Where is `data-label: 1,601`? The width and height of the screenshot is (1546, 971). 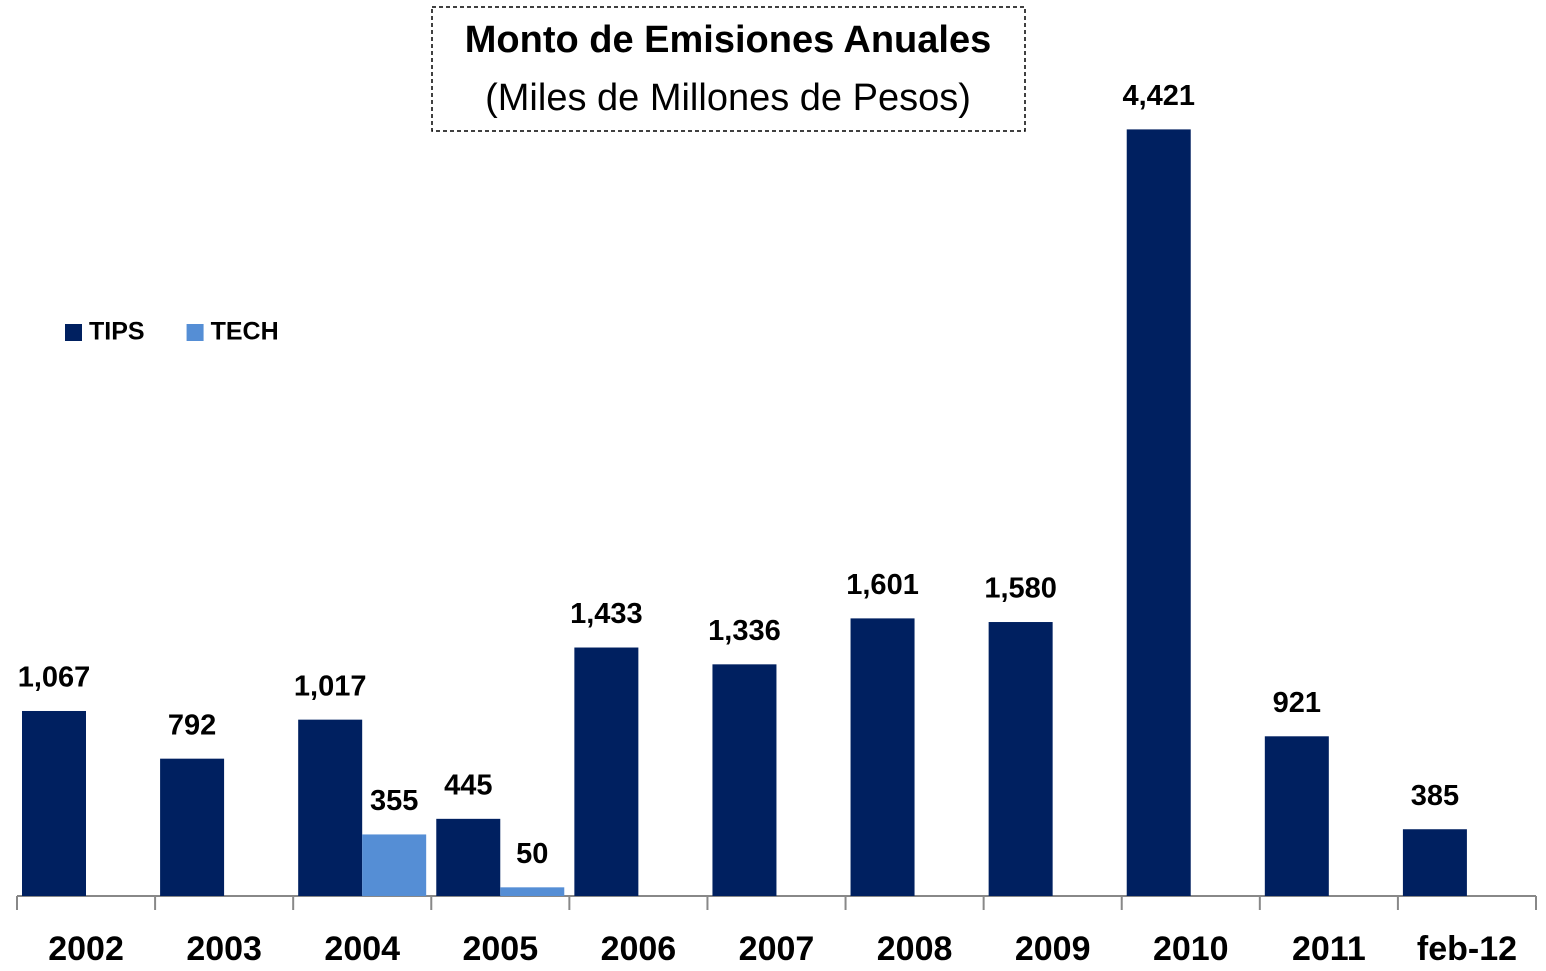 data-label: 1,601 is located at coordinates (882, 585).